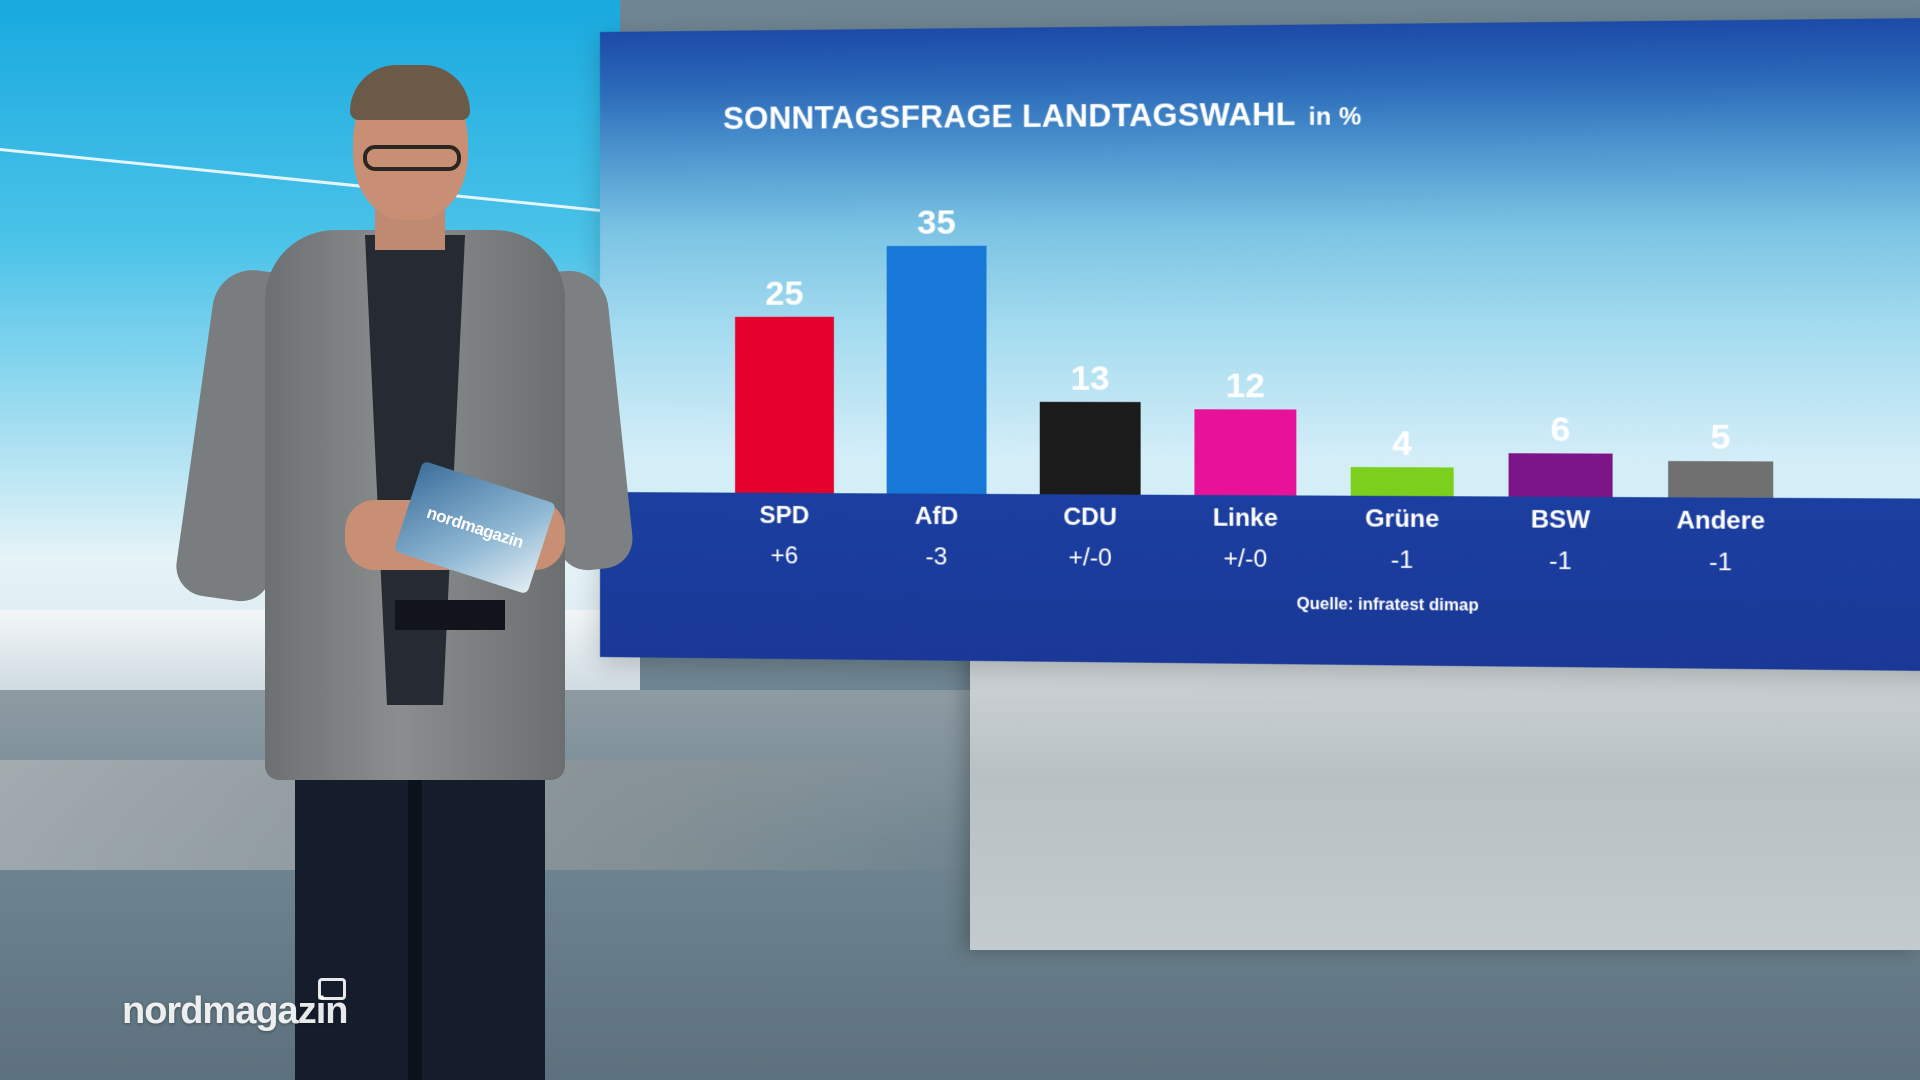 The image size is (1920, 1080). I want to click on value-label-andere: 5, so click(1720, 438).